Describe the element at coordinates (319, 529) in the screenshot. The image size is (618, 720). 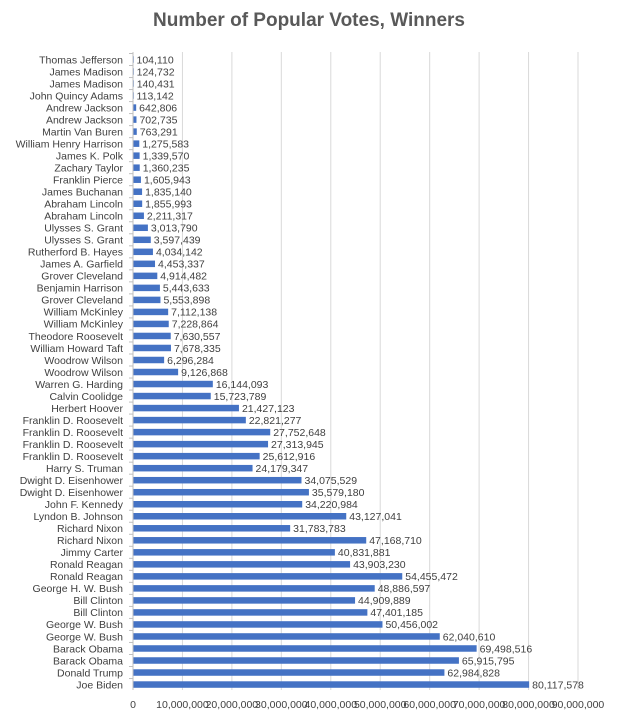
I see `data-label: 31,783,783` at that location.